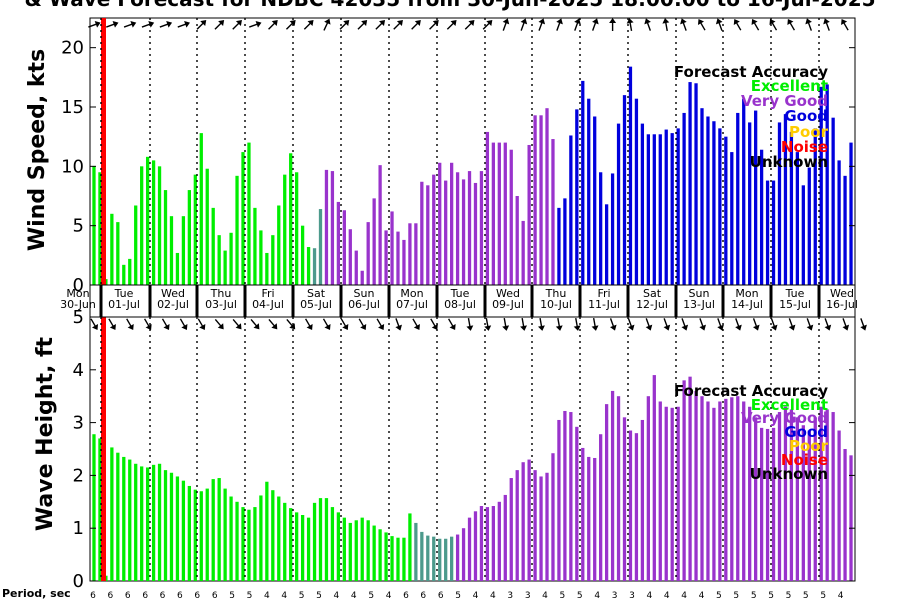 The width and height of the screenshot is (900, 600). Describe the element at coordinates (809, 446) in the screenshot. I see `legend-poor: Poor` at that location.